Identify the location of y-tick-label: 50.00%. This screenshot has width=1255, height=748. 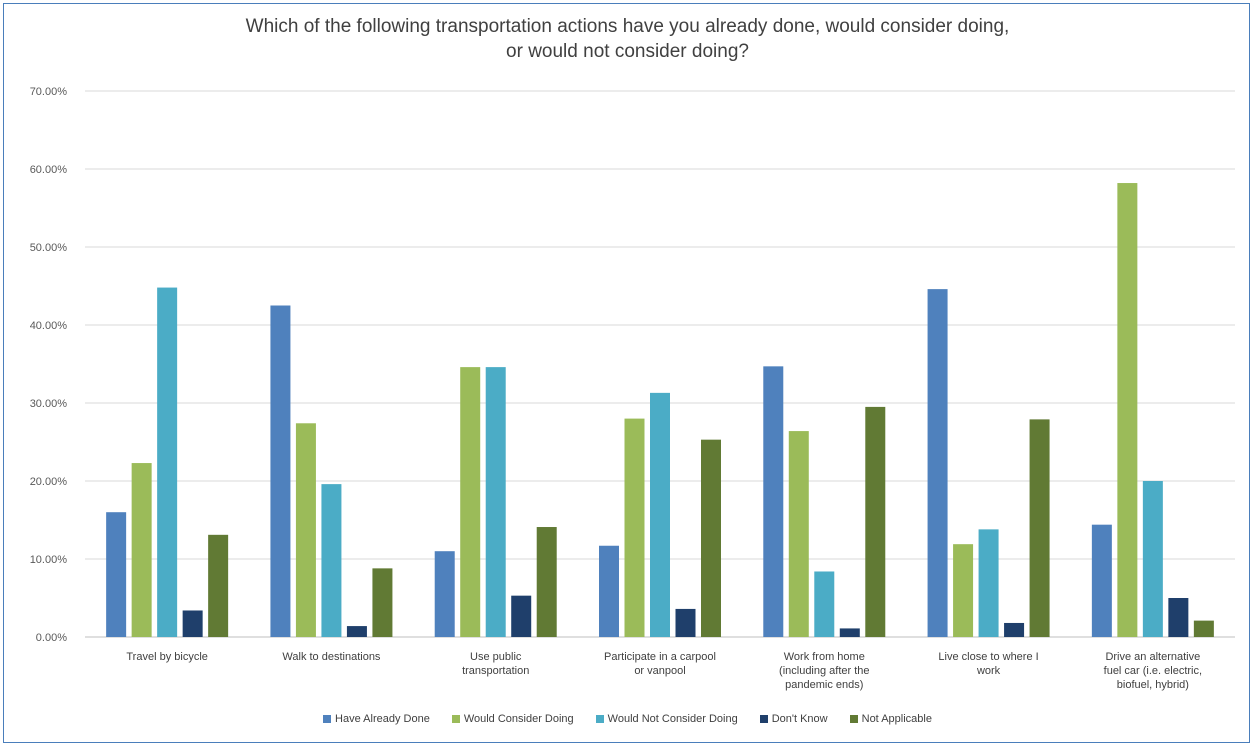
(49, 248).